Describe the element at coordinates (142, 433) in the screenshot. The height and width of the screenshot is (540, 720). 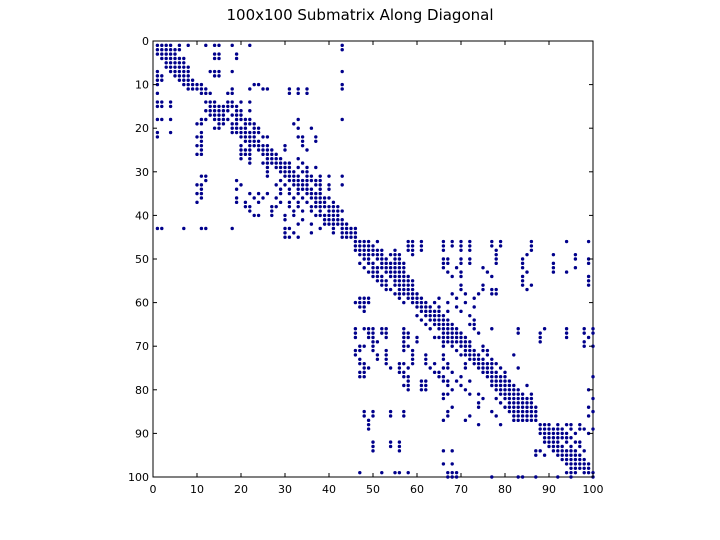
I see `y-tick-label: 90` at that location.